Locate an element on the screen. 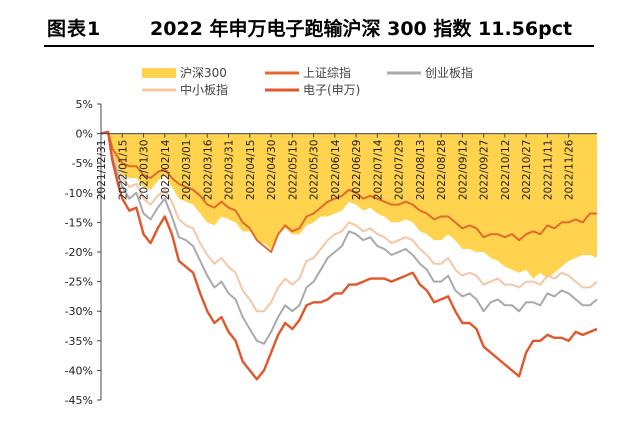 The image size is (627, 429). x-tick-label: 2022/07/29 is located at coordinates (400, 170).